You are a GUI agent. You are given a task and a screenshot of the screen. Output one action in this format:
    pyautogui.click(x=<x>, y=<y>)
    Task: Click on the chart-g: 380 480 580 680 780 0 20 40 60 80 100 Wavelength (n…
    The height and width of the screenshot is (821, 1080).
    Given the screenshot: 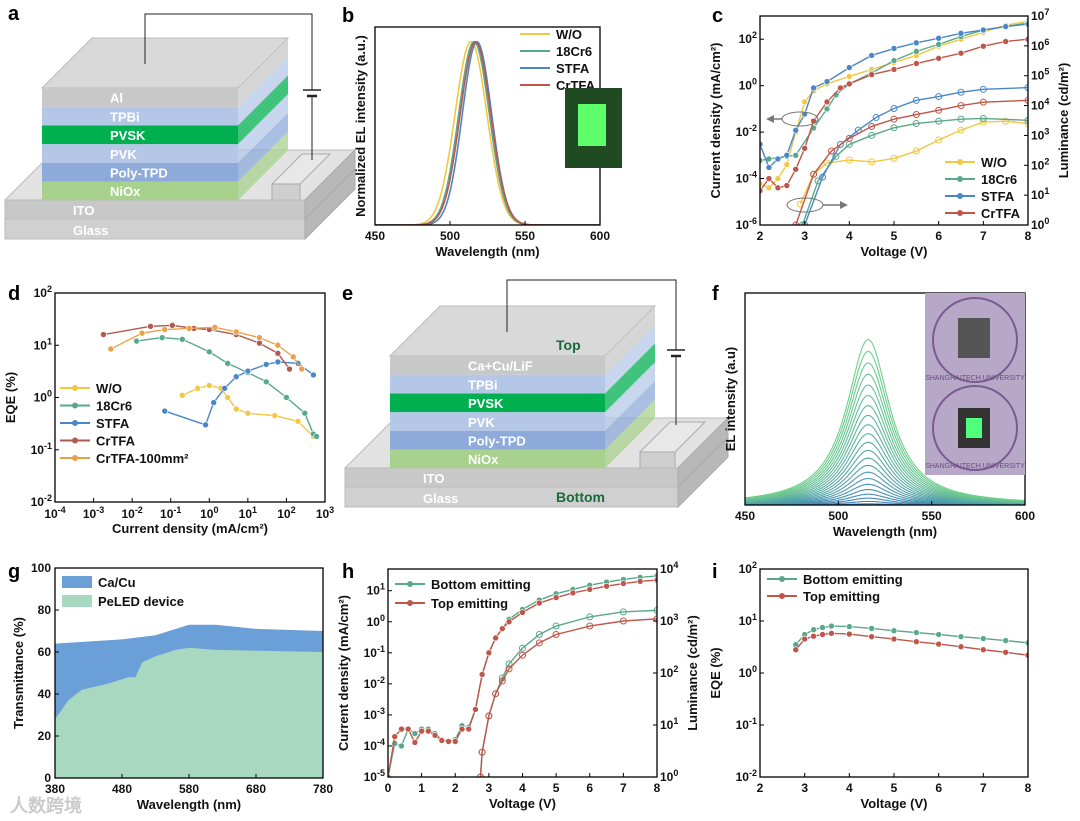 What is the action you would take?
    pyautogui.click(x=172, y=686)
    